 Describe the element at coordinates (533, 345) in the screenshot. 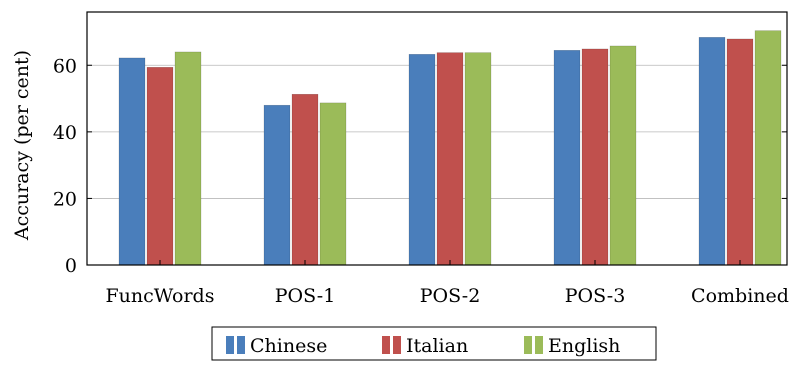

I see `legend-swatch-english` at that location.